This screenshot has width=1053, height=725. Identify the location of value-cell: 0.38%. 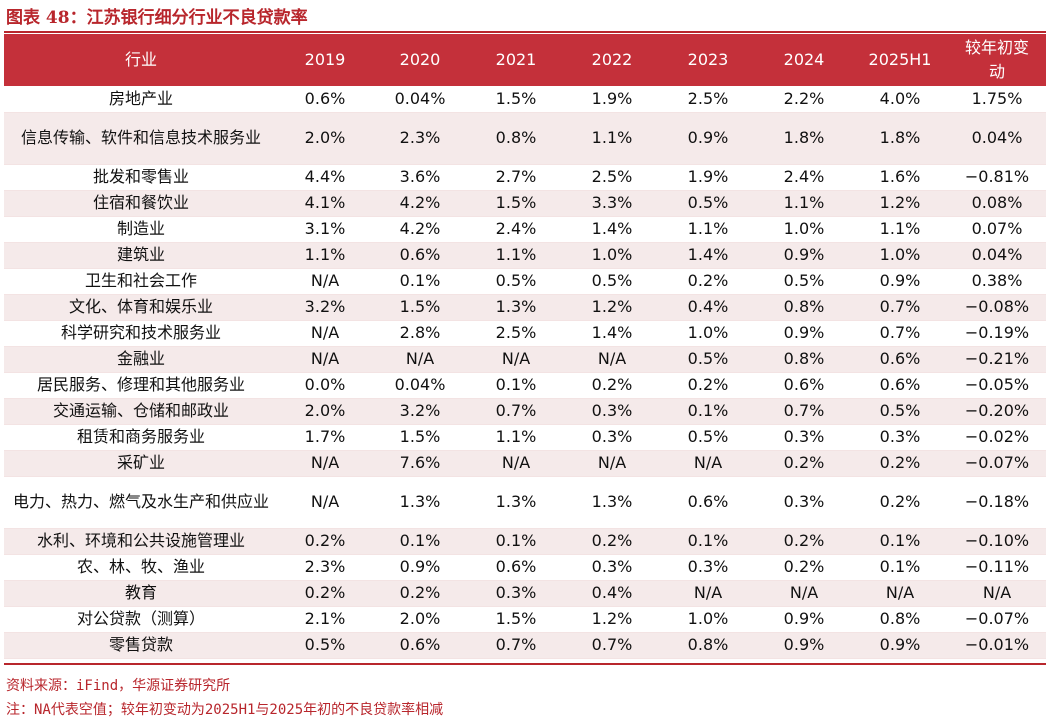
(997, 281).